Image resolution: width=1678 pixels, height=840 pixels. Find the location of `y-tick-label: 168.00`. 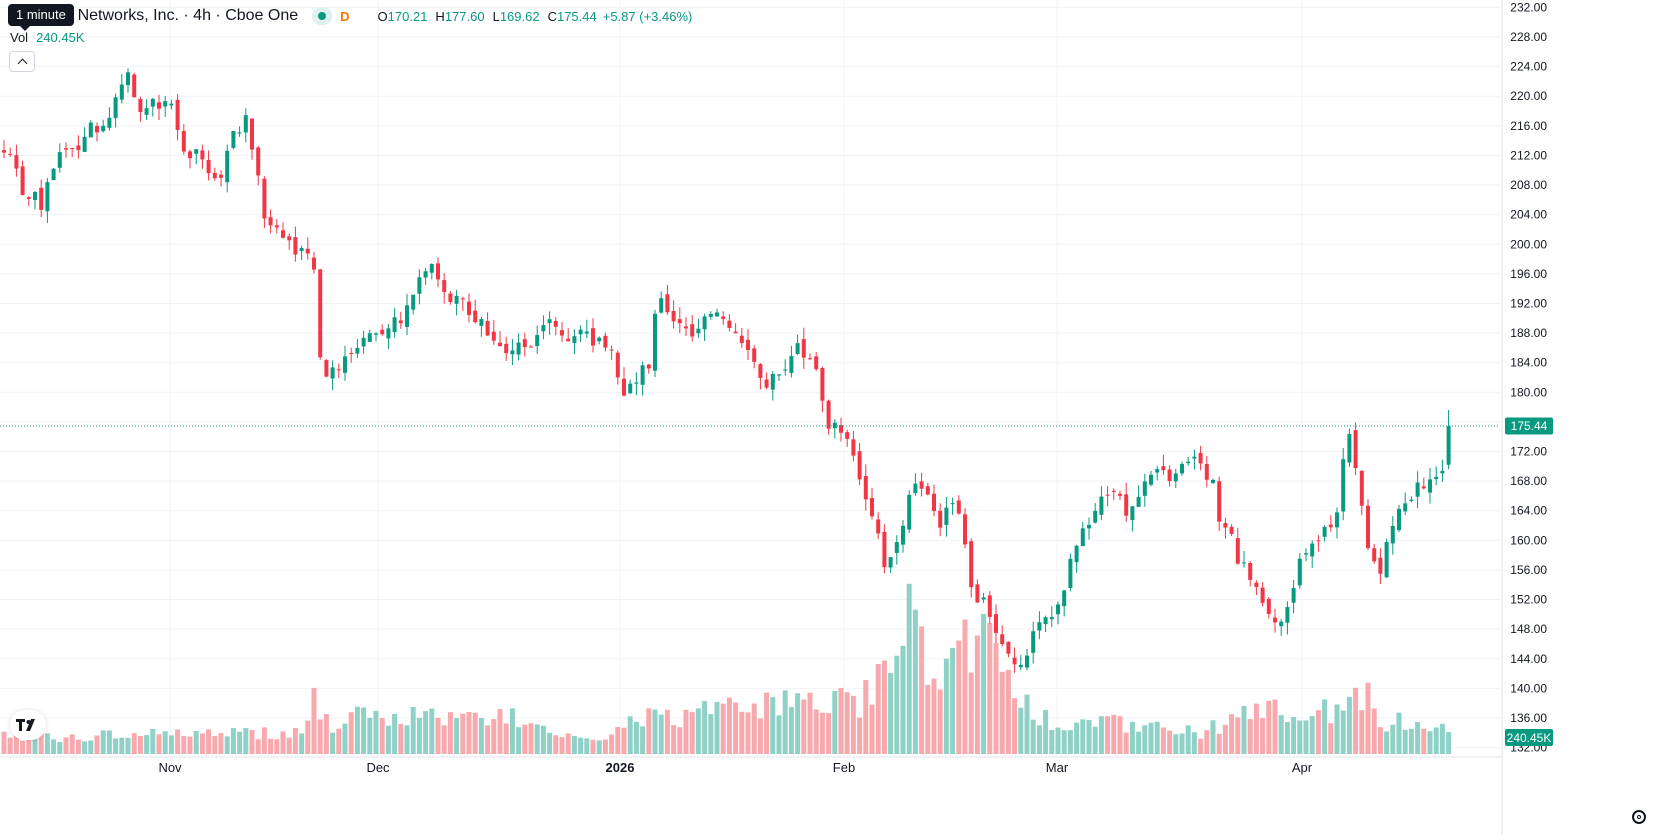

y-tick-label: 168.00 is located at coordinates (1528, 481).